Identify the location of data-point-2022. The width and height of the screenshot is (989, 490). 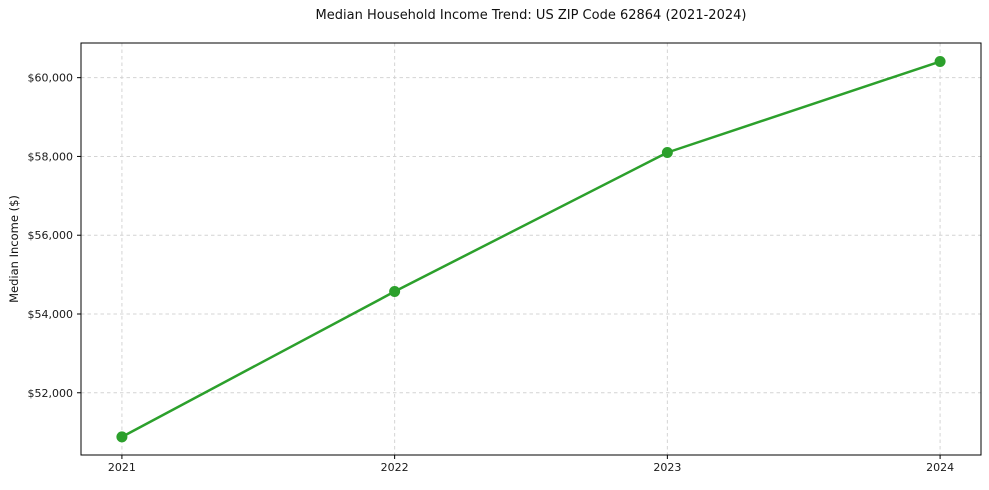
(395, 292).